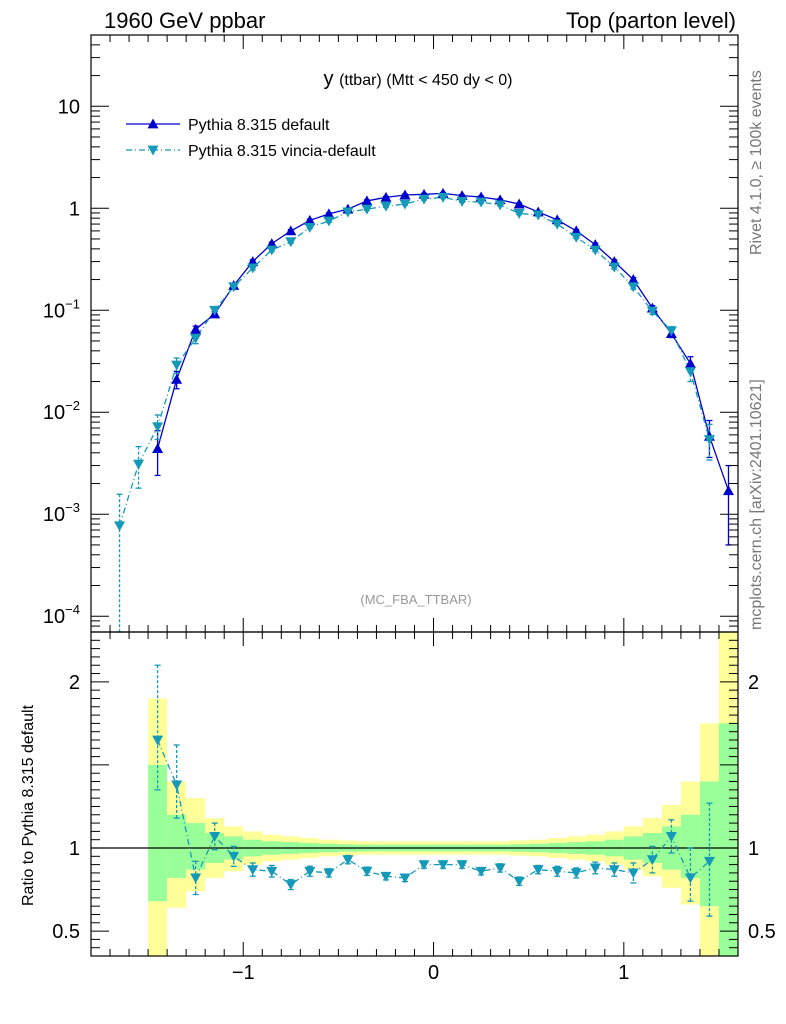 The image size is (786, 1024). Describe the element at coordinates (762, 932) in the screenshot. I see `y-tick-label-lower-right: 0.5` at that location.